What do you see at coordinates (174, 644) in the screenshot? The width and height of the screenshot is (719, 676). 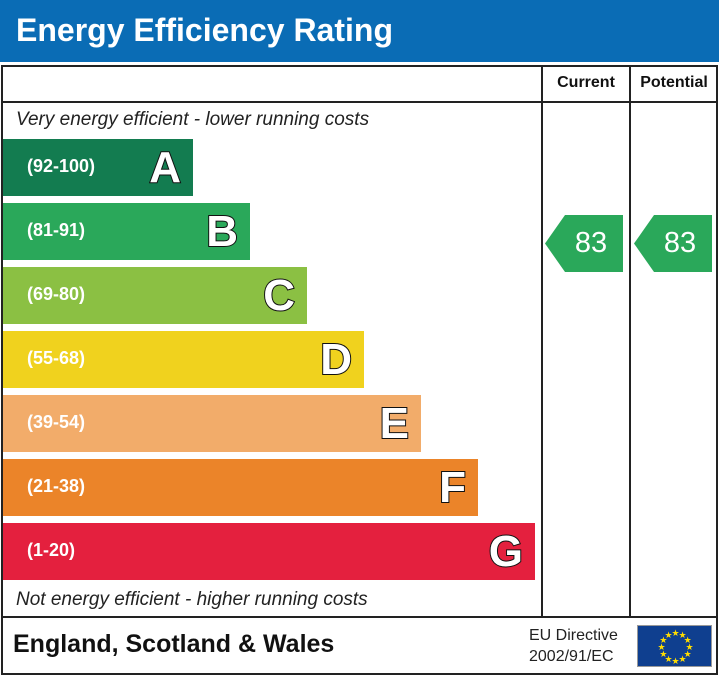 I see `country-label: England, Scotland & Wales` at bounding box center [174, 644].